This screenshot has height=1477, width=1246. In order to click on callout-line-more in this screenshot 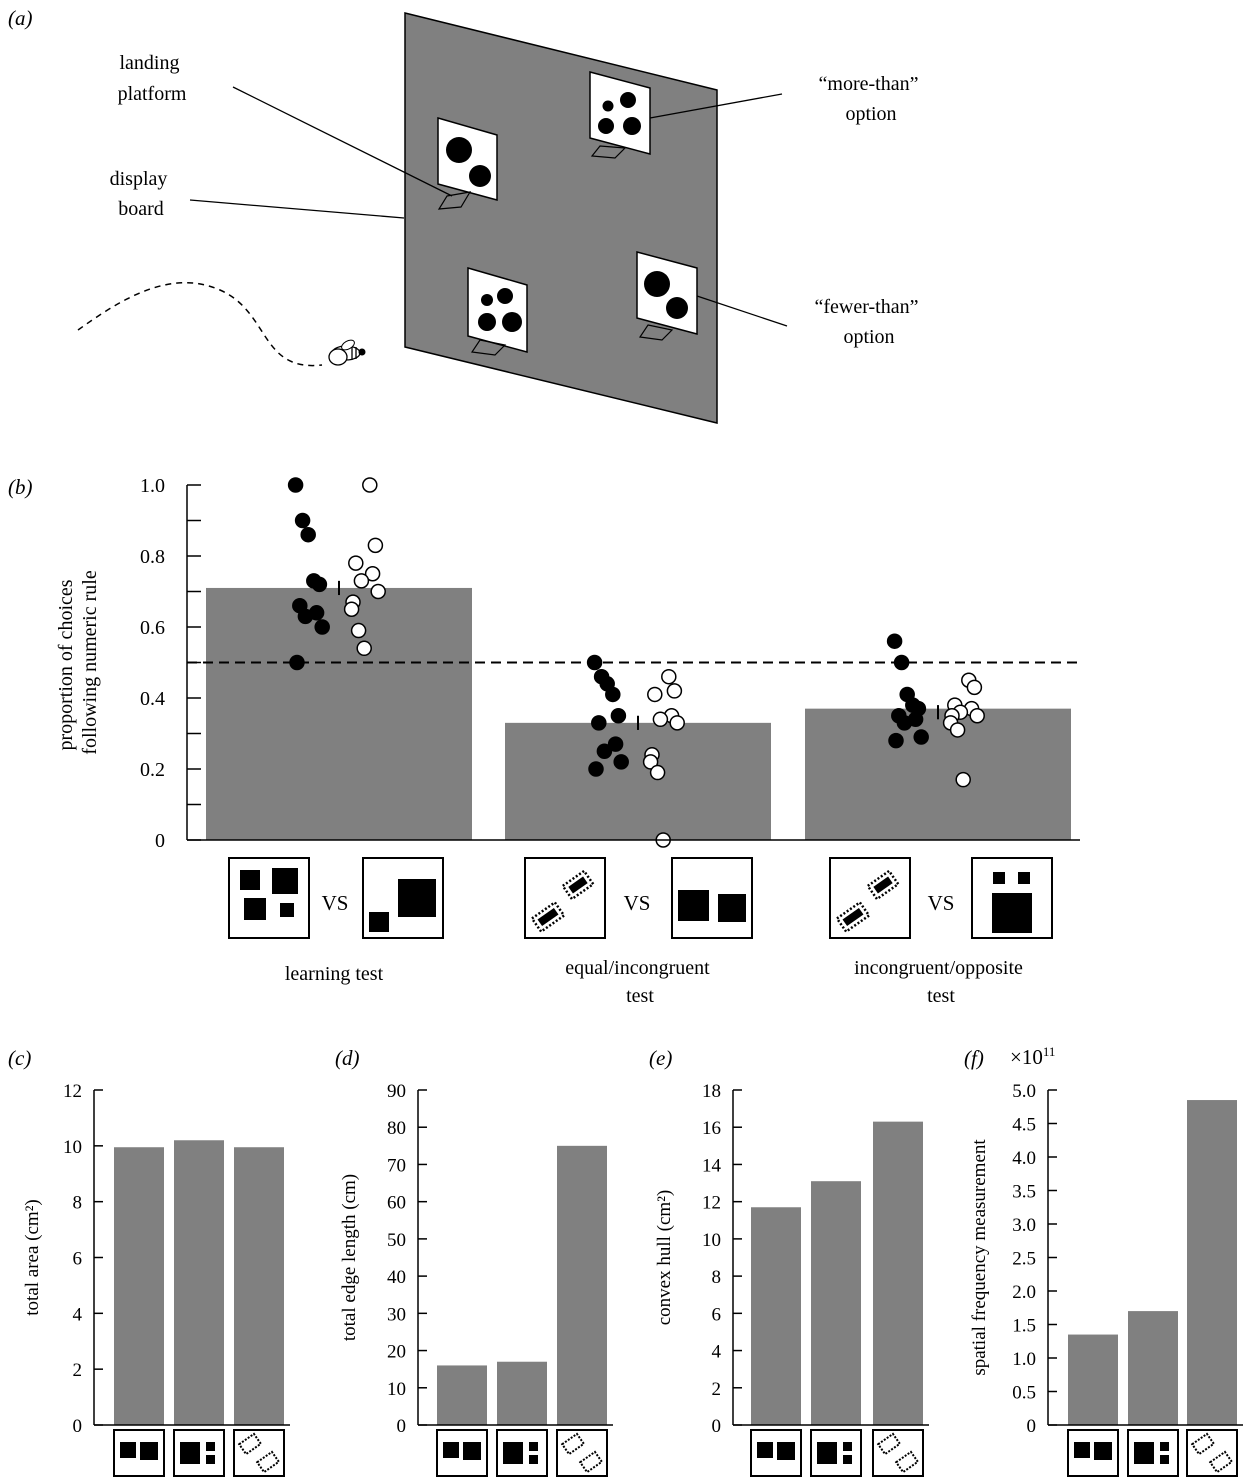, I will do `click(716, 106)`.